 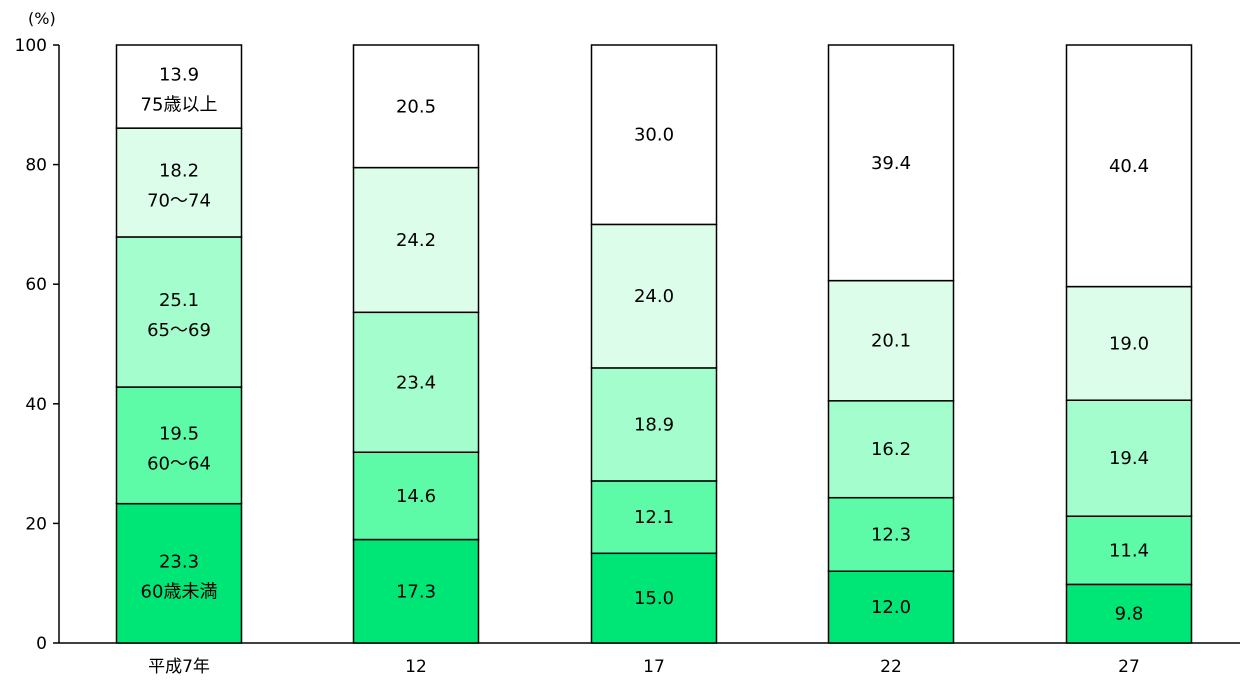 I want to click on data-label: 23.3, so click(x=179, y=561).